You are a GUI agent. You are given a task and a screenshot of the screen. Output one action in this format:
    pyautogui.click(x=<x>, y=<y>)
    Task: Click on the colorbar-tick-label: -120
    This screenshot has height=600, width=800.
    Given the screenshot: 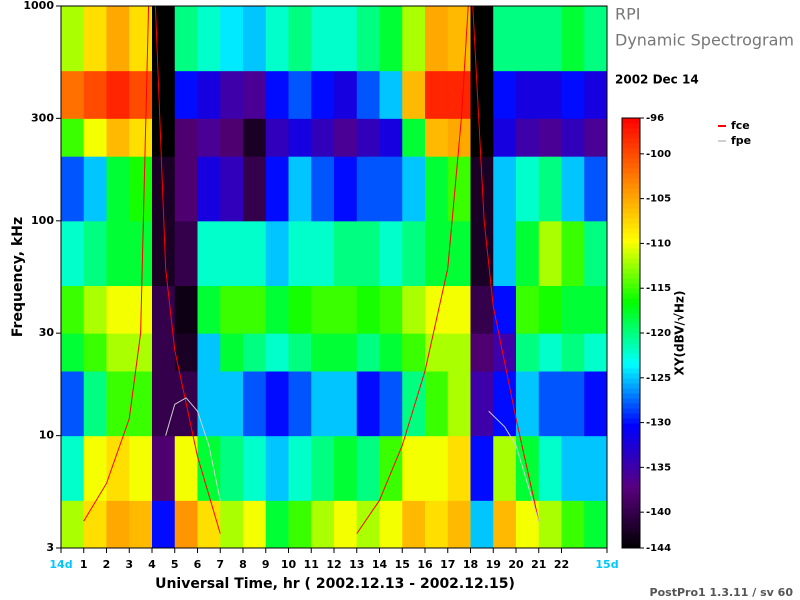 What is the action you would take?
    pyautogui.click(x=658, y=333)
    